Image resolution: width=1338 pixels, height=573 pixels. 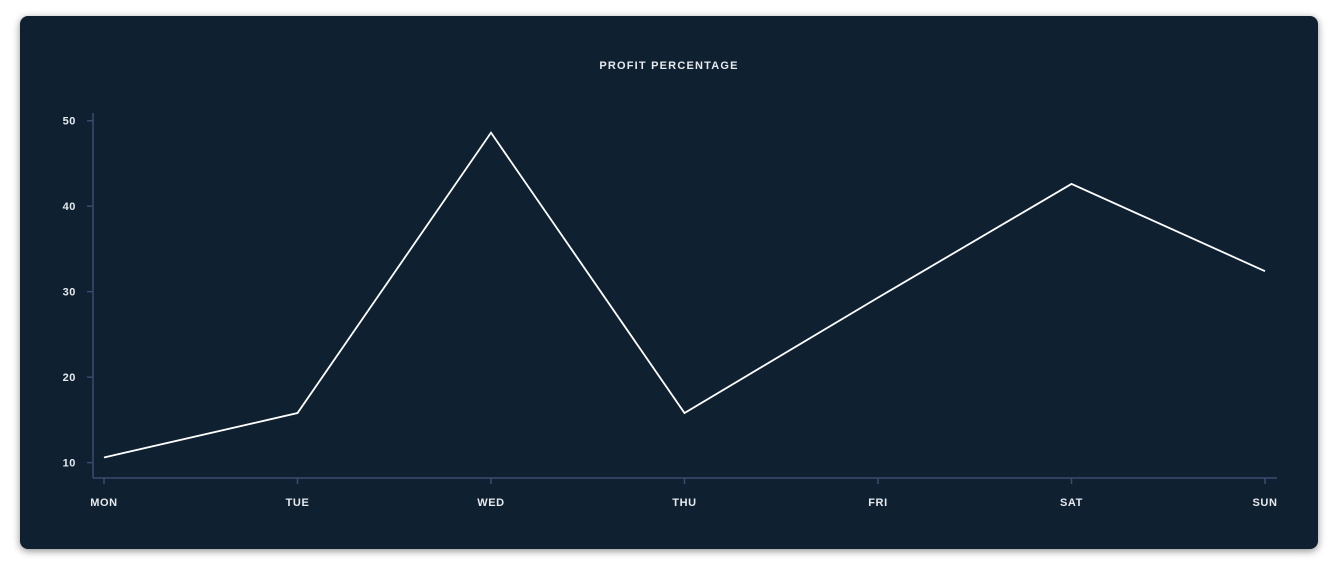 What do you see at coordinates (490, 503) in the screenshot?
I see `x-tick-label: WED` at bounding box center [490, 503].